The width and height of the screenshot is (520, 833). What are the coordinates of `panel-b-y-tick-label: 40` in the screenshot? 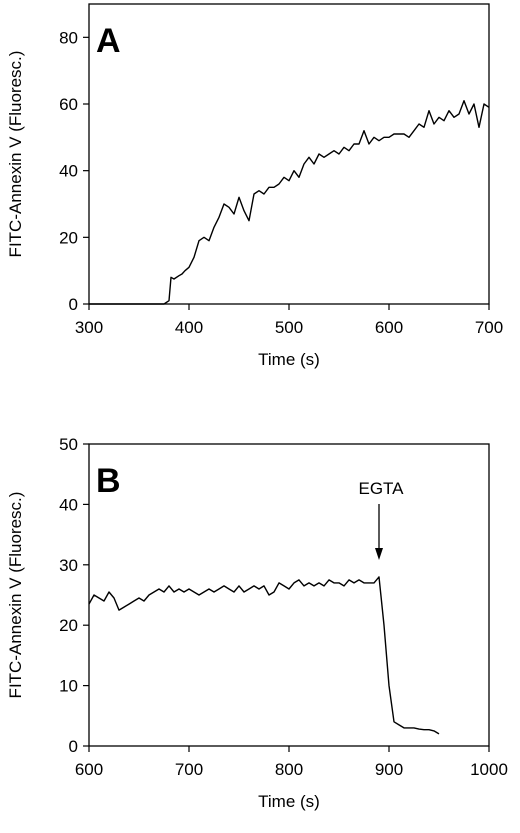 It's located at (68, 504).